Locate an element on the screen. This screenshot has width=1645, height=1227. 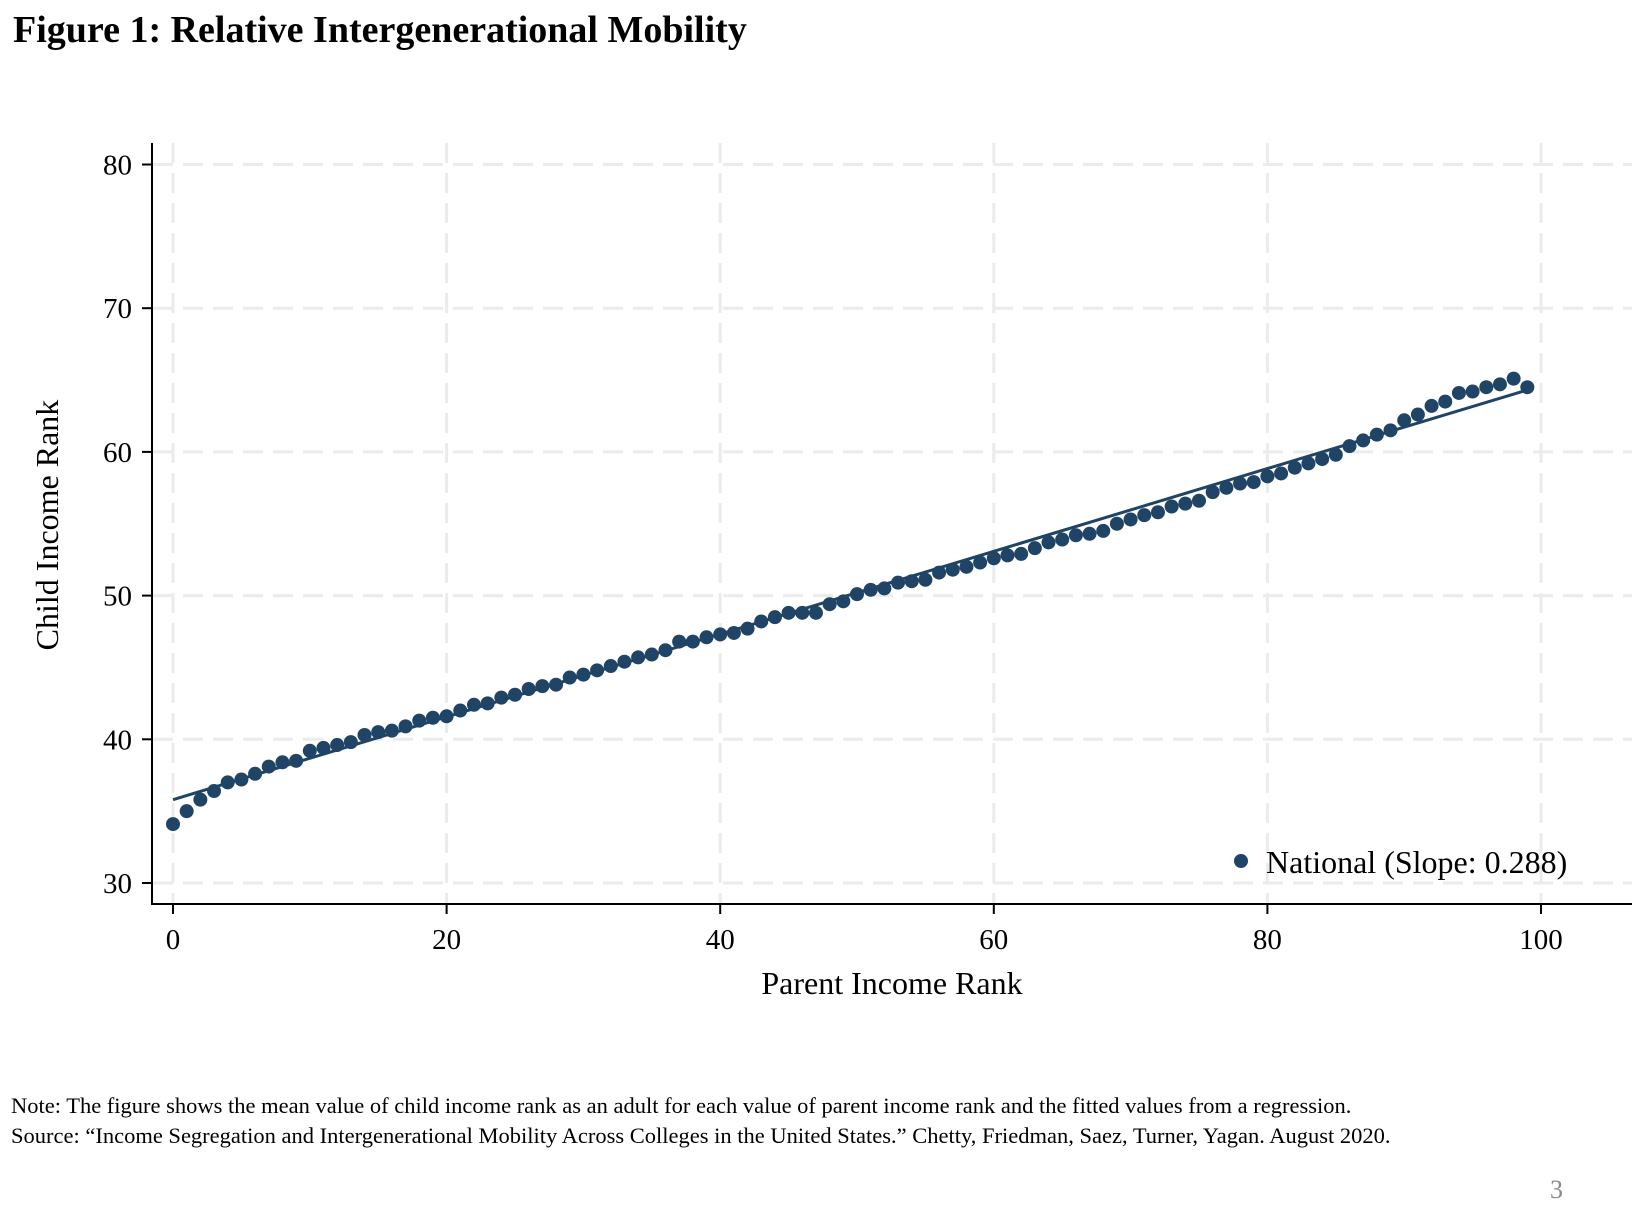
y-tick-label: 80 is located at coordinates (117, 166).